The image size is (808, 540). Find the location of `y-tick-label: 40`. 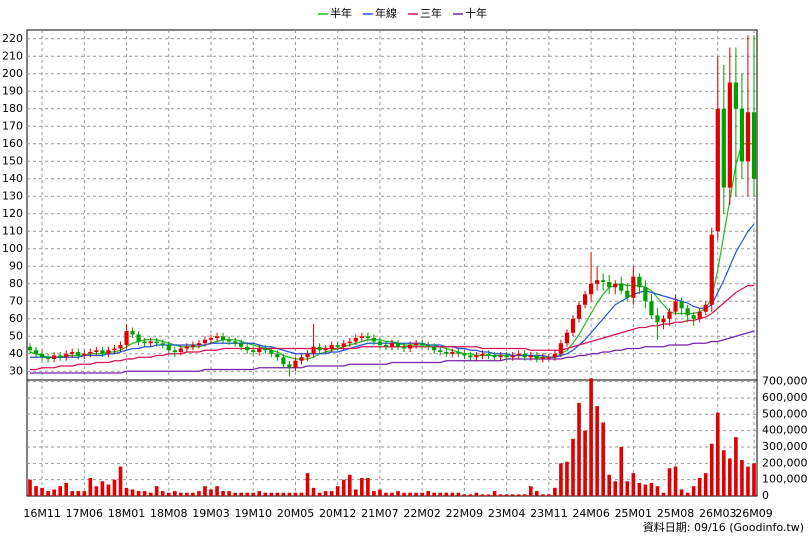

y-tick-label: 40 is located at coordinates (16, 353).